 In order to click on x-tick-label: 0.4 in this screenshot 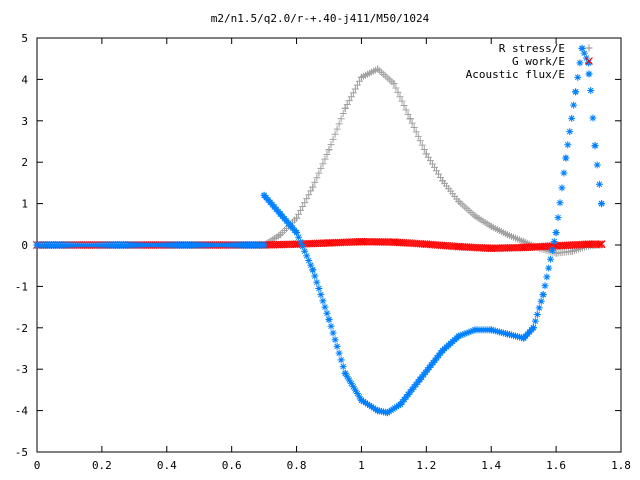, I will do `click(167, 465)`.